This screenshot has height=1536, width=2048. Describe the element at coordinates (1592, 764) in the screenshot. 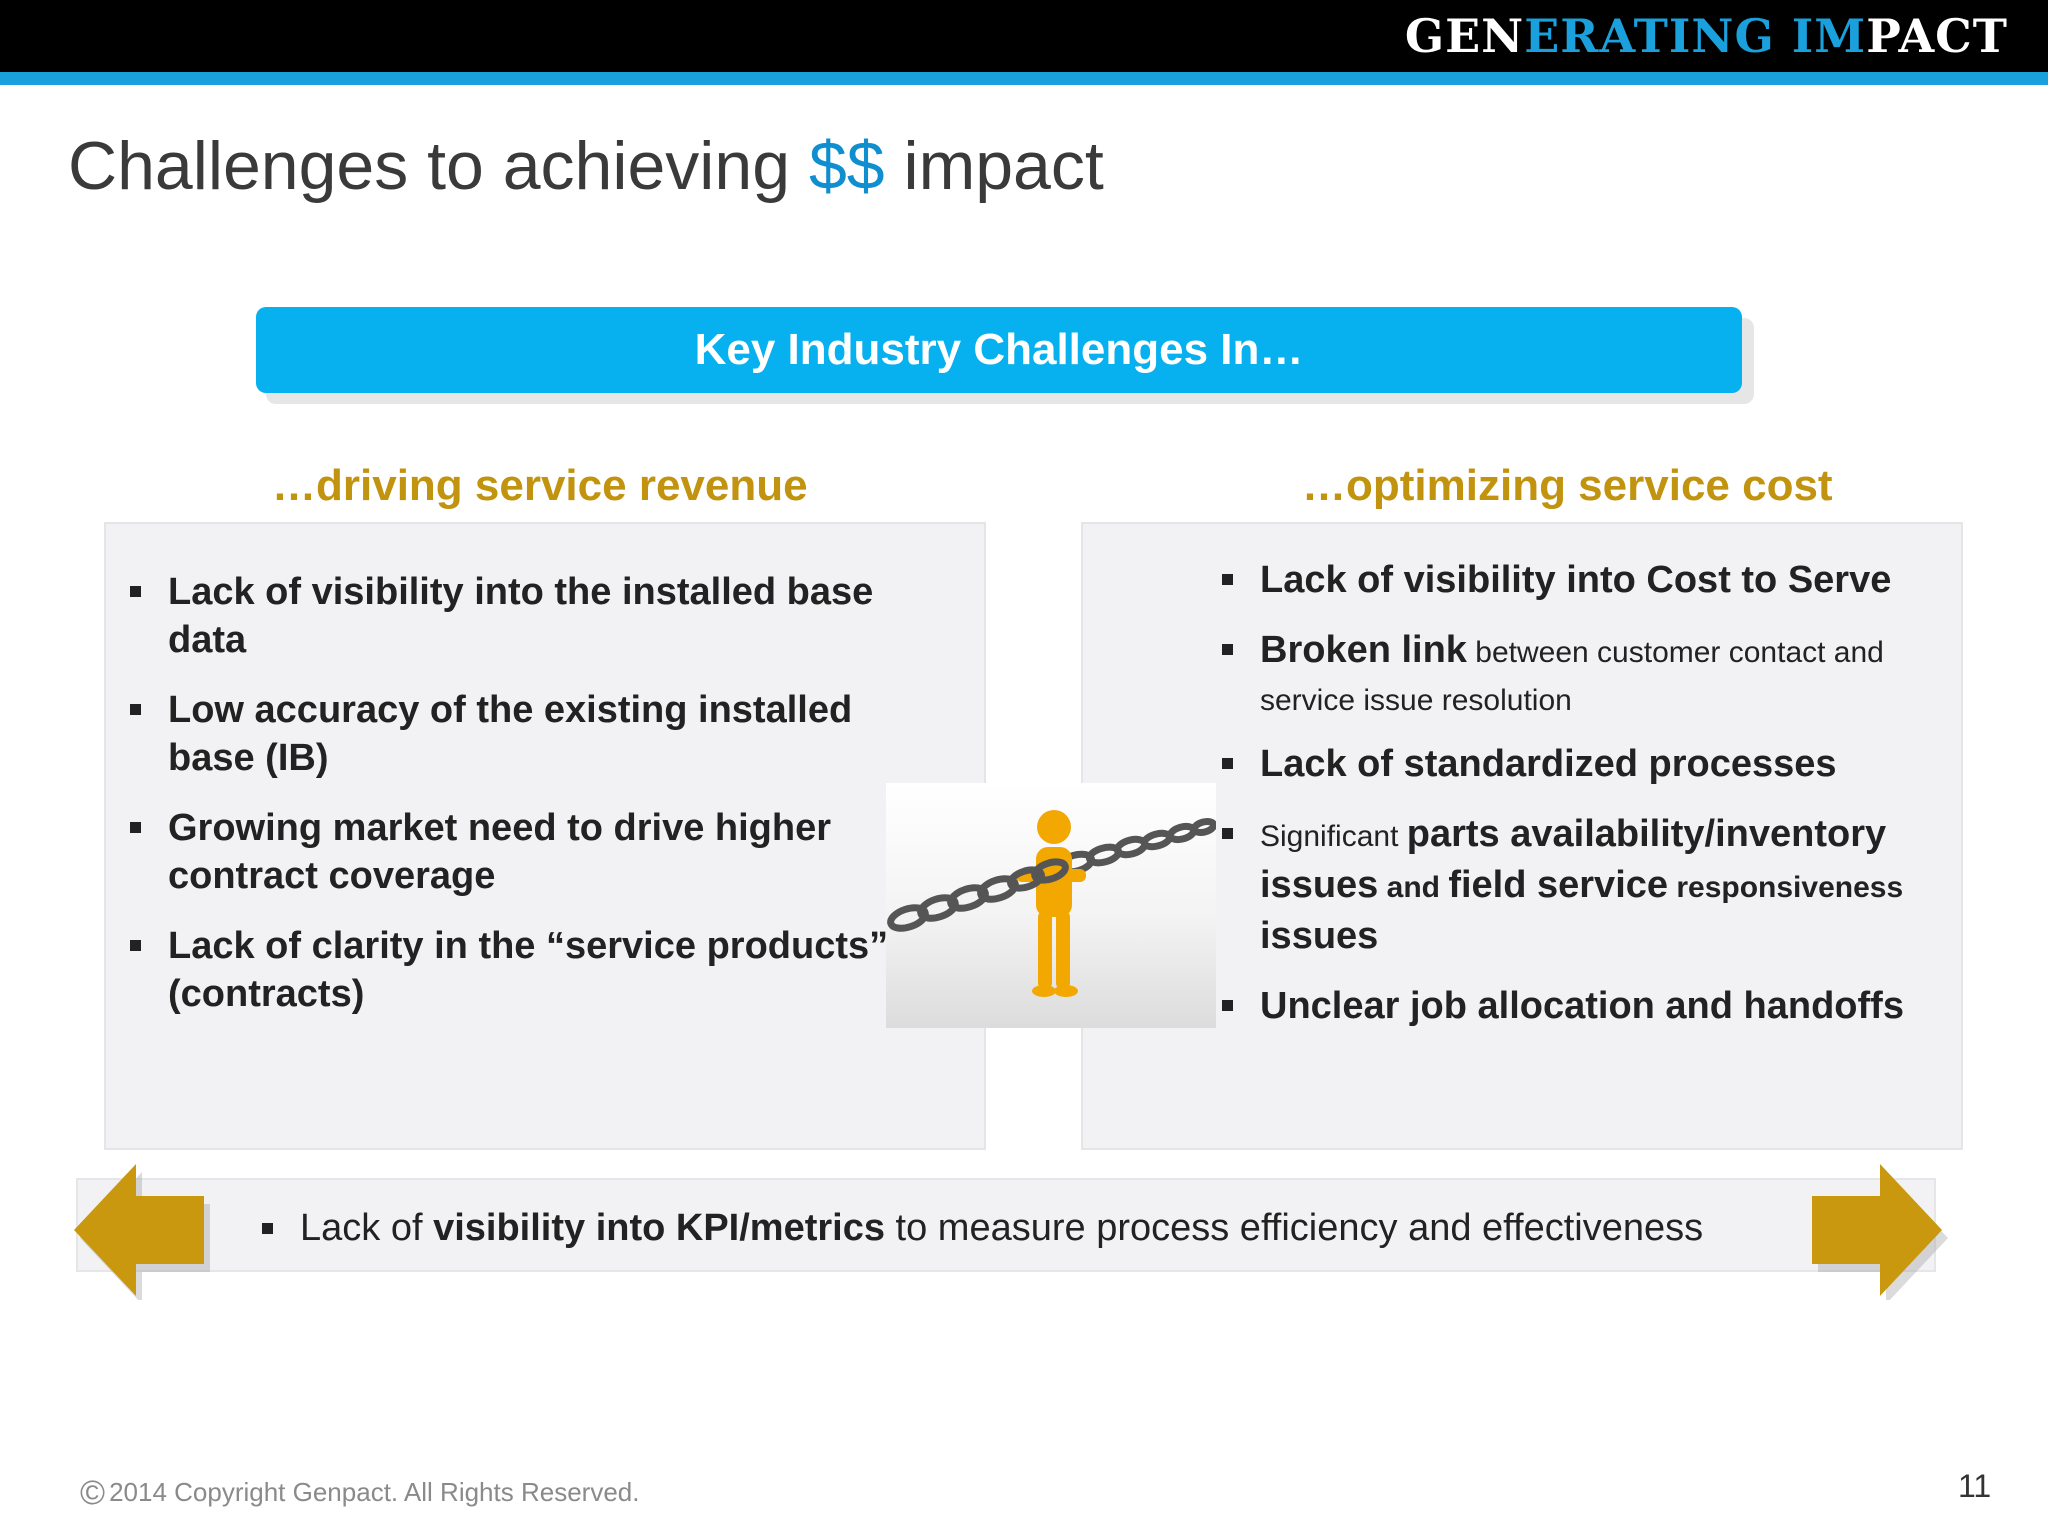

I see `list-item: Lack of standardized processes` at that location.